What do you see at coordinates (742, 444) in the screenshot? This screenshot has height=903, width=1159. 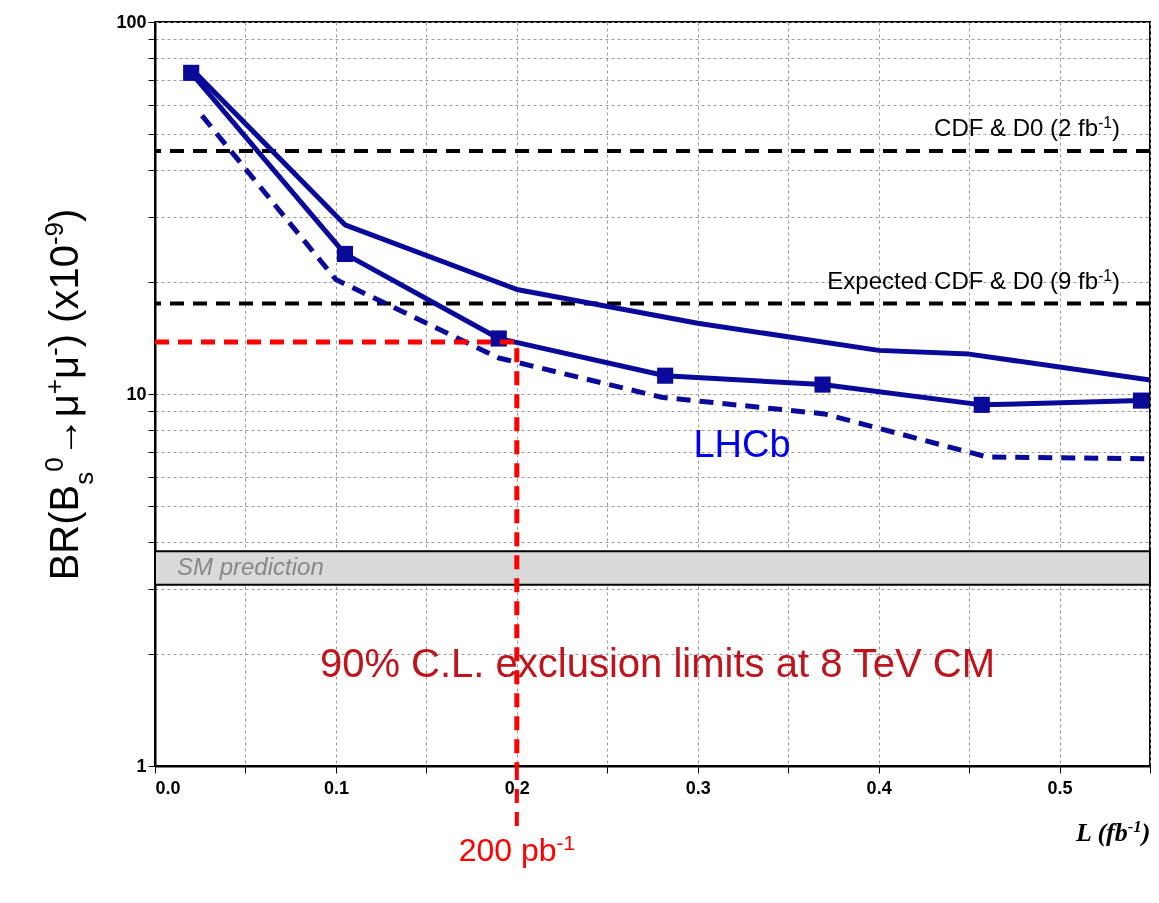 I see `annotation: LHCb` at bounding box center [742, 444].